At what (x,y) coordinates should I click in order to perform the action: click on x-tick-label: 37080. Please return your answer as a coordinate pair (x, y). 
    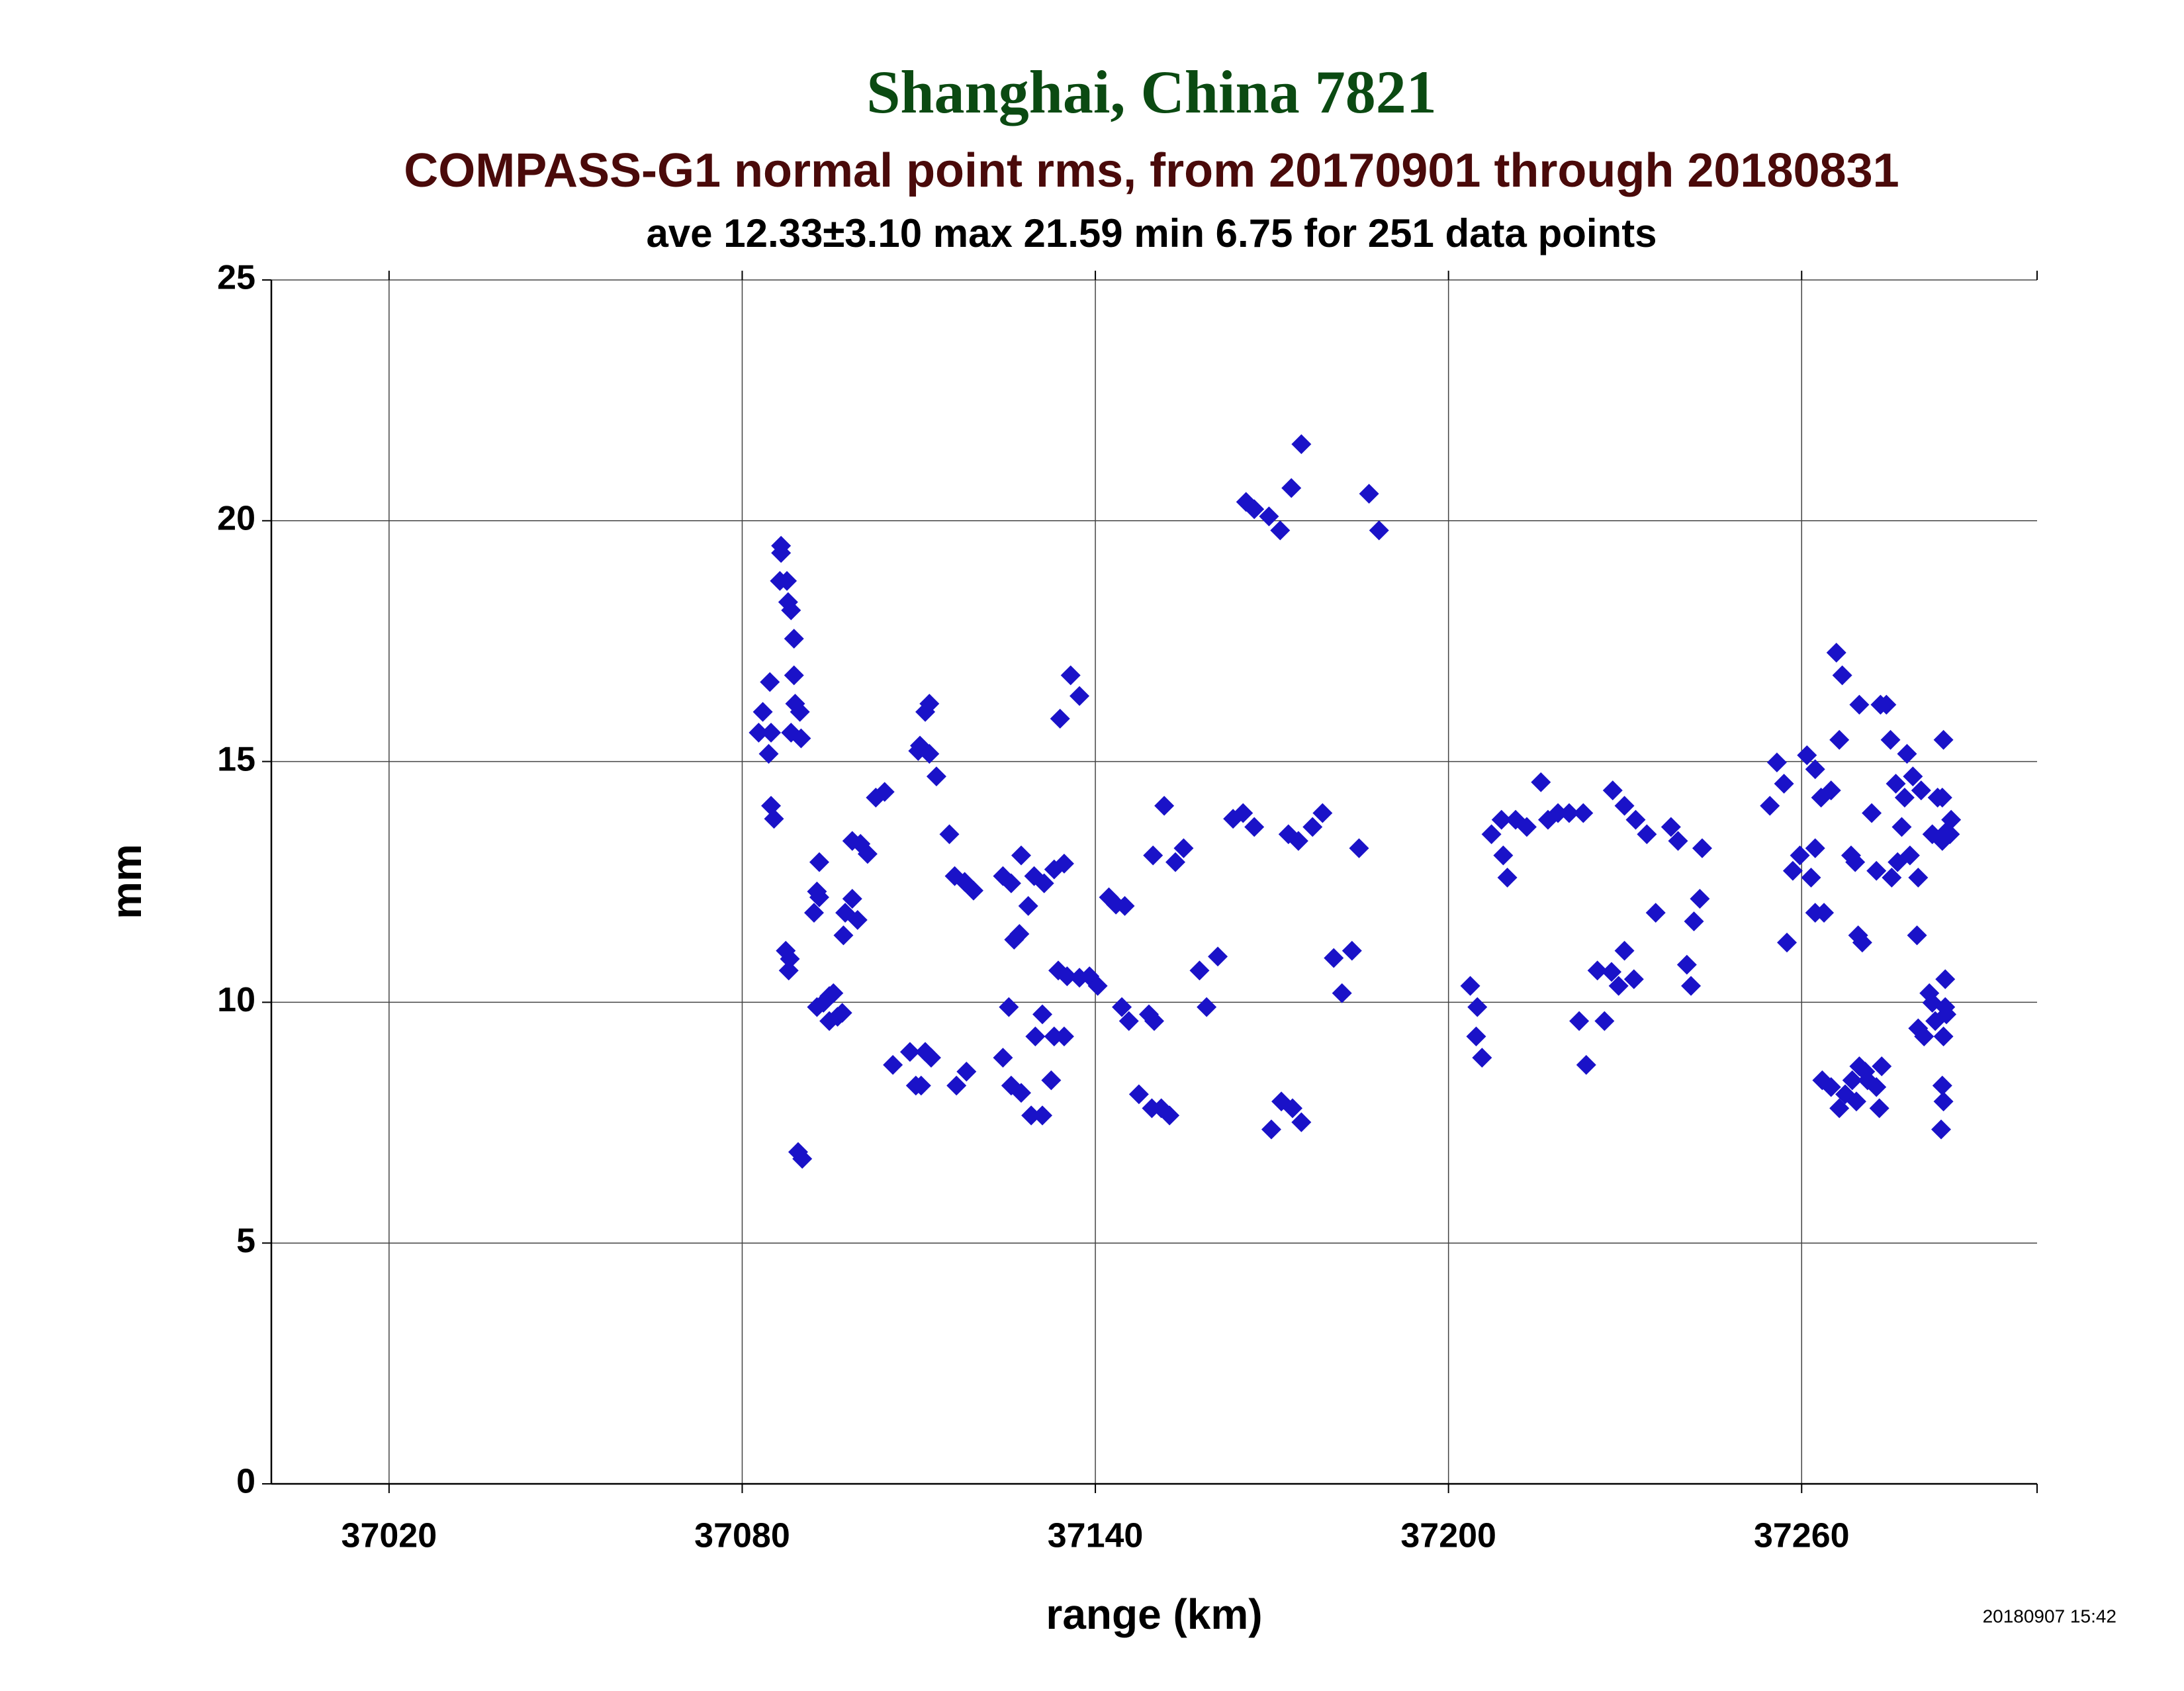
    Looking at the image, I should click on (742, 1536).